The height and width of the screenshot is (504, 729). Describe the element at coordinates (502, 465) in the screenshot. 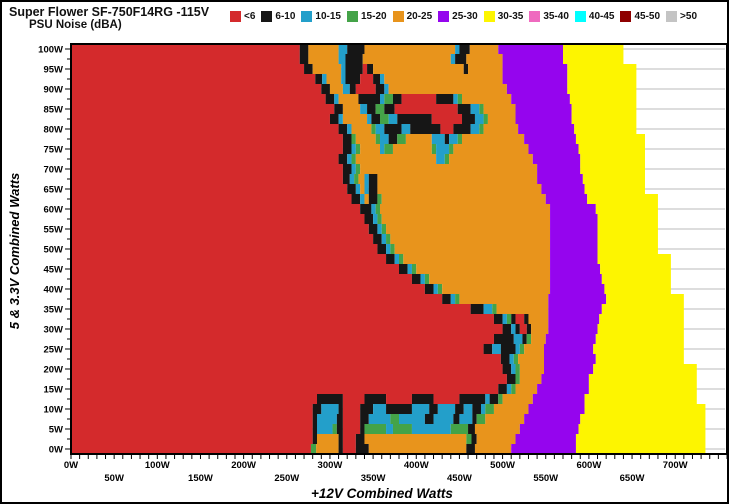

I see `x-tick-label: 500W` at that location.